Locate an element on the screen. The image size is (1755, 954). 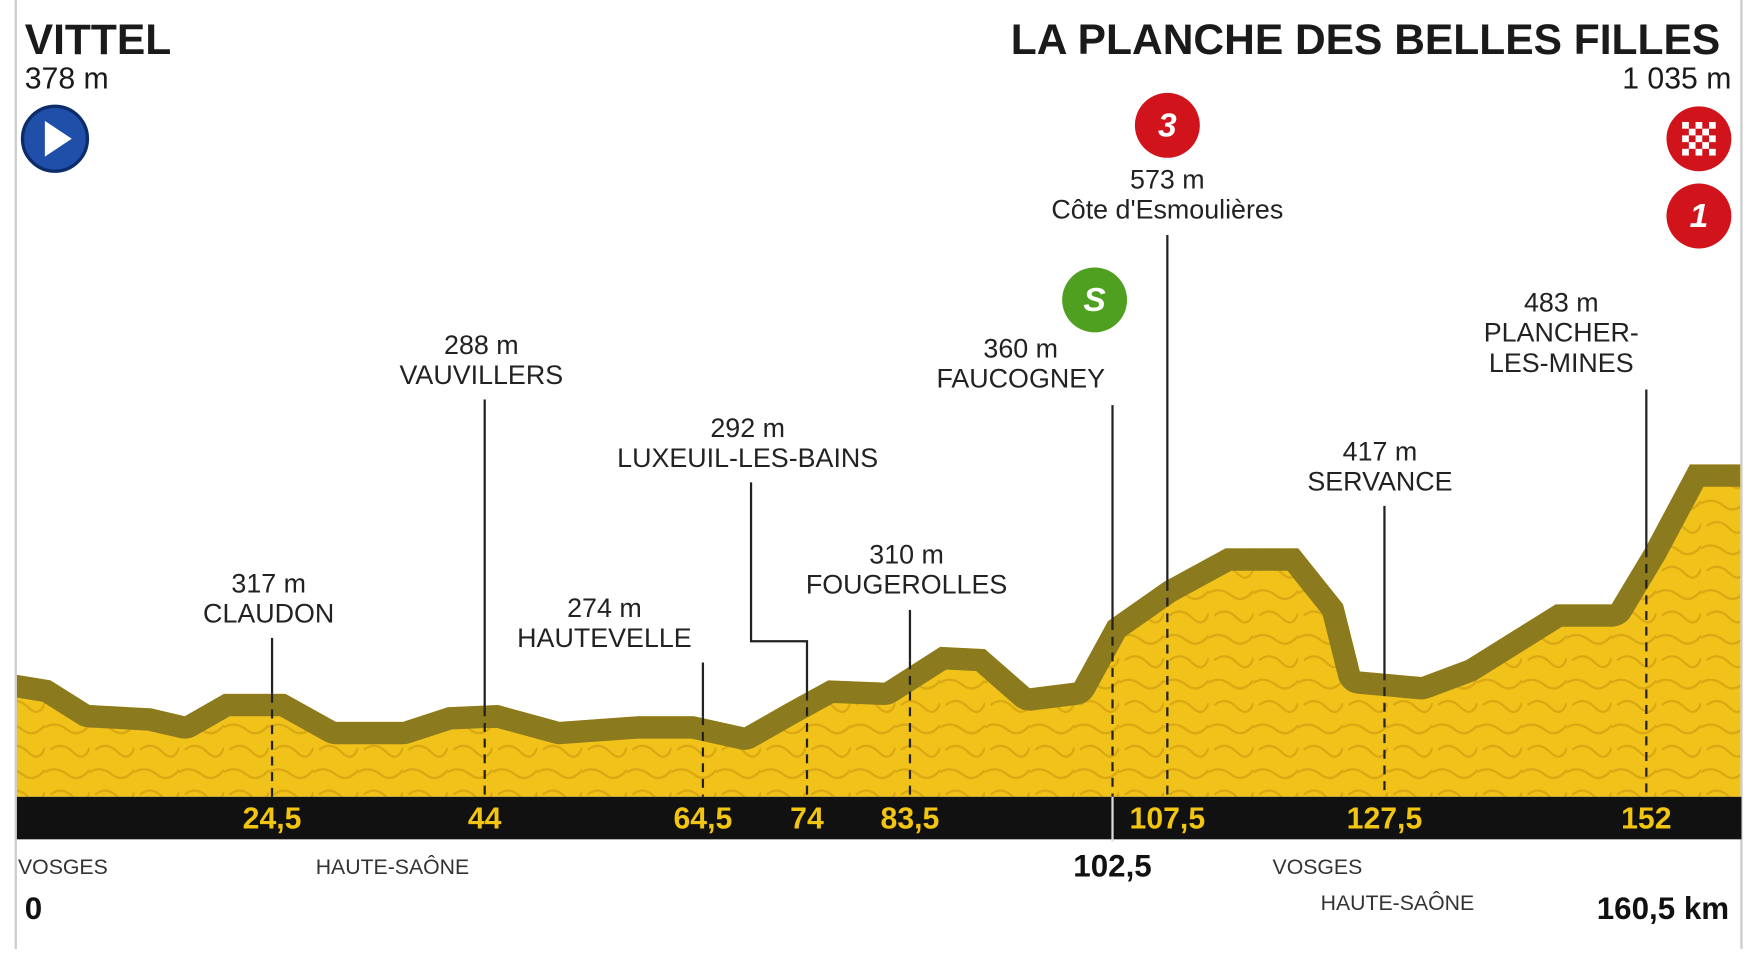
place-altitude: 573 m is located at coordinates (1167, 179).